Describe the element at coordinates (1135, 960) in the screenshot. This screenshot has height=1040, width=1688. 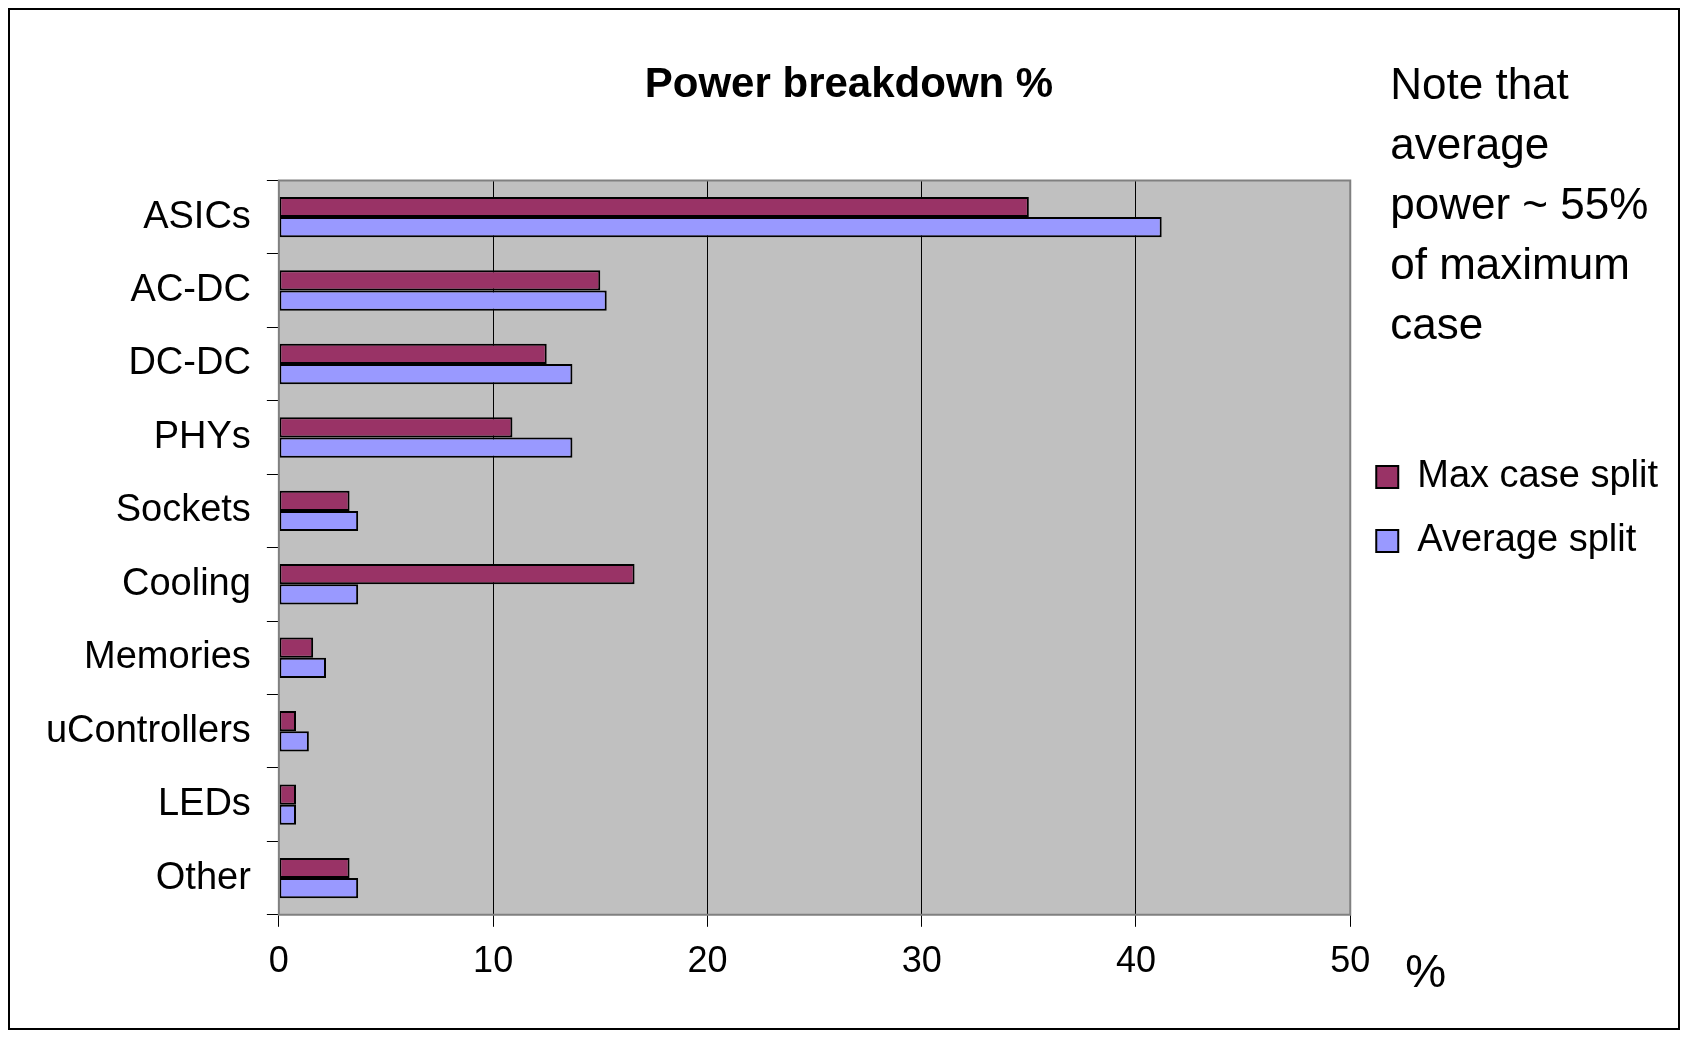
I see `x-tick-label: 40` at that location.